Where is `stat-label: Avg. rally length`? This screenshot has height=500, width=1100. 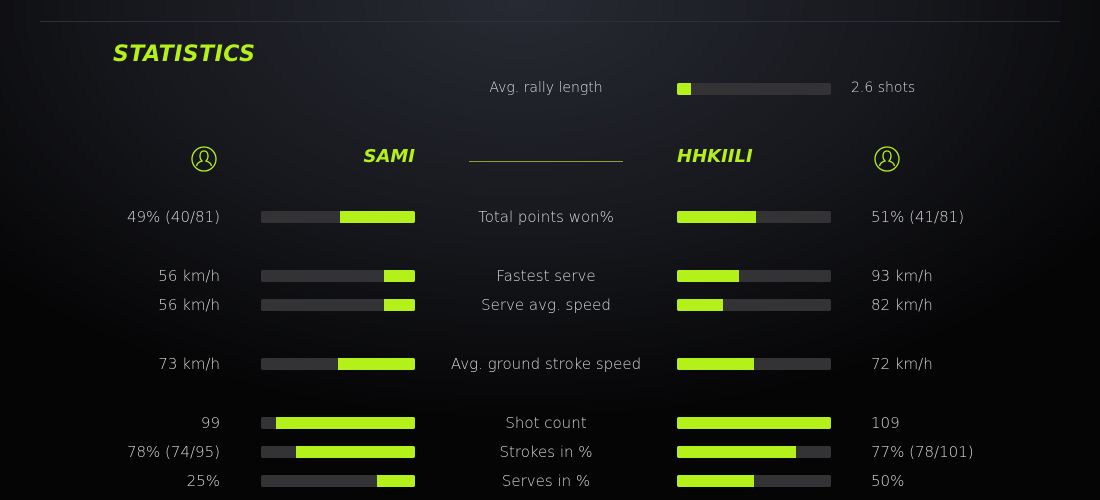
stat-label: Avg. rally length is located at coordinates (546, 88).